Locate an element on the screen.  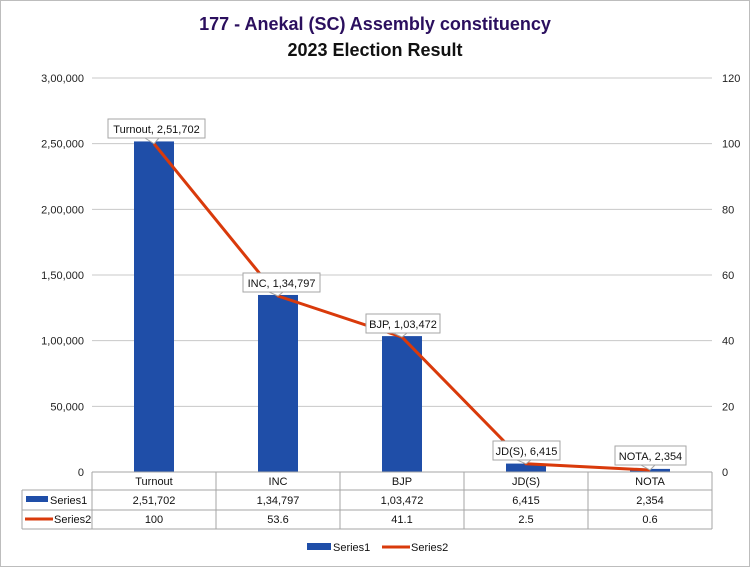
y-tick-label: 1,00,000 is located at coordinates (62, 342).